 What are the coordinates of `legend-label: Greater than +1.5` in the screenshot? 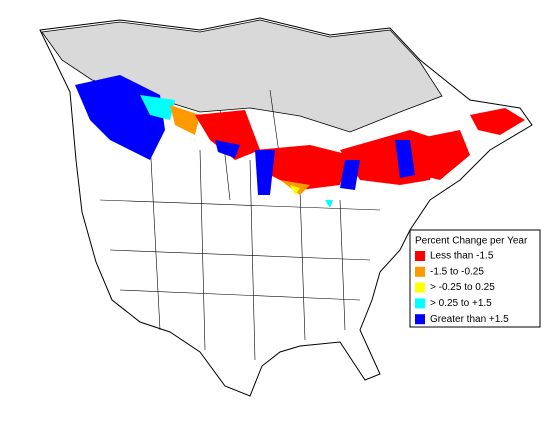 It's located at (469, 319).